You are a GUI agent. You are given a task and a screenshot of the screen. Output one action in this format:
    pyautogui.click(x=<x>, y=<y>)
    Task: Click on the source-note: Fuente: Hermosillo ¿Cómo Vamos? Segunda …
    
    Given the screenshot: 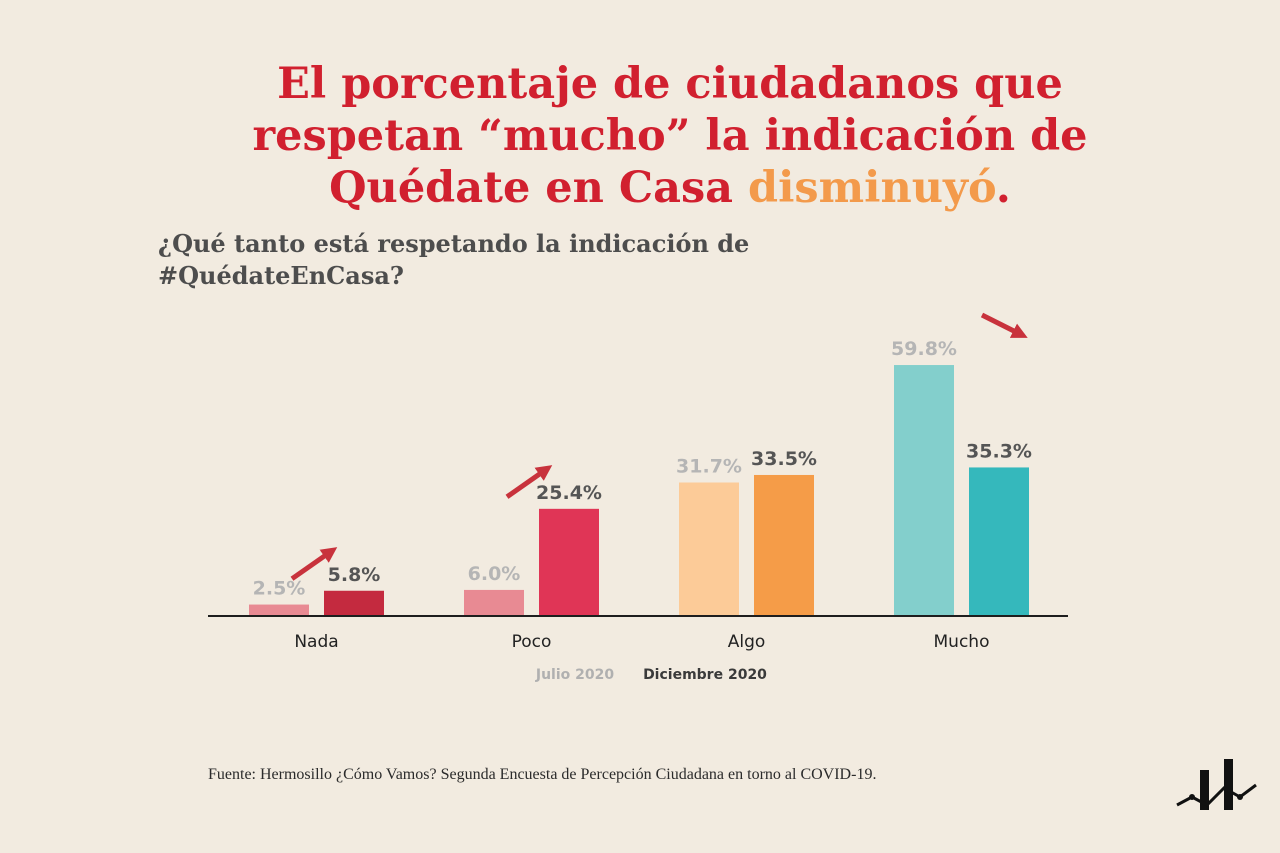 What is the action you would take?
    pyautogui.click(x=542, y=774)
    